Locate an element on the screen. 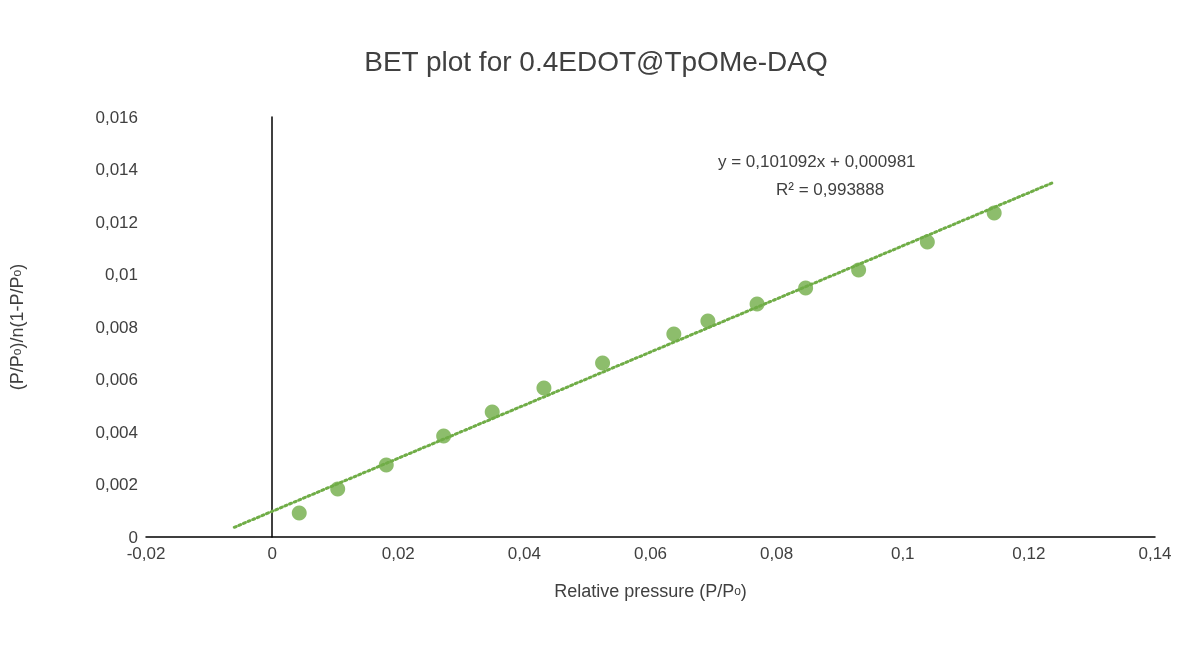 The height and width of the screenshot is (646, 1192). y-tick-label: 0,014 is located at coordinates (116, 169).